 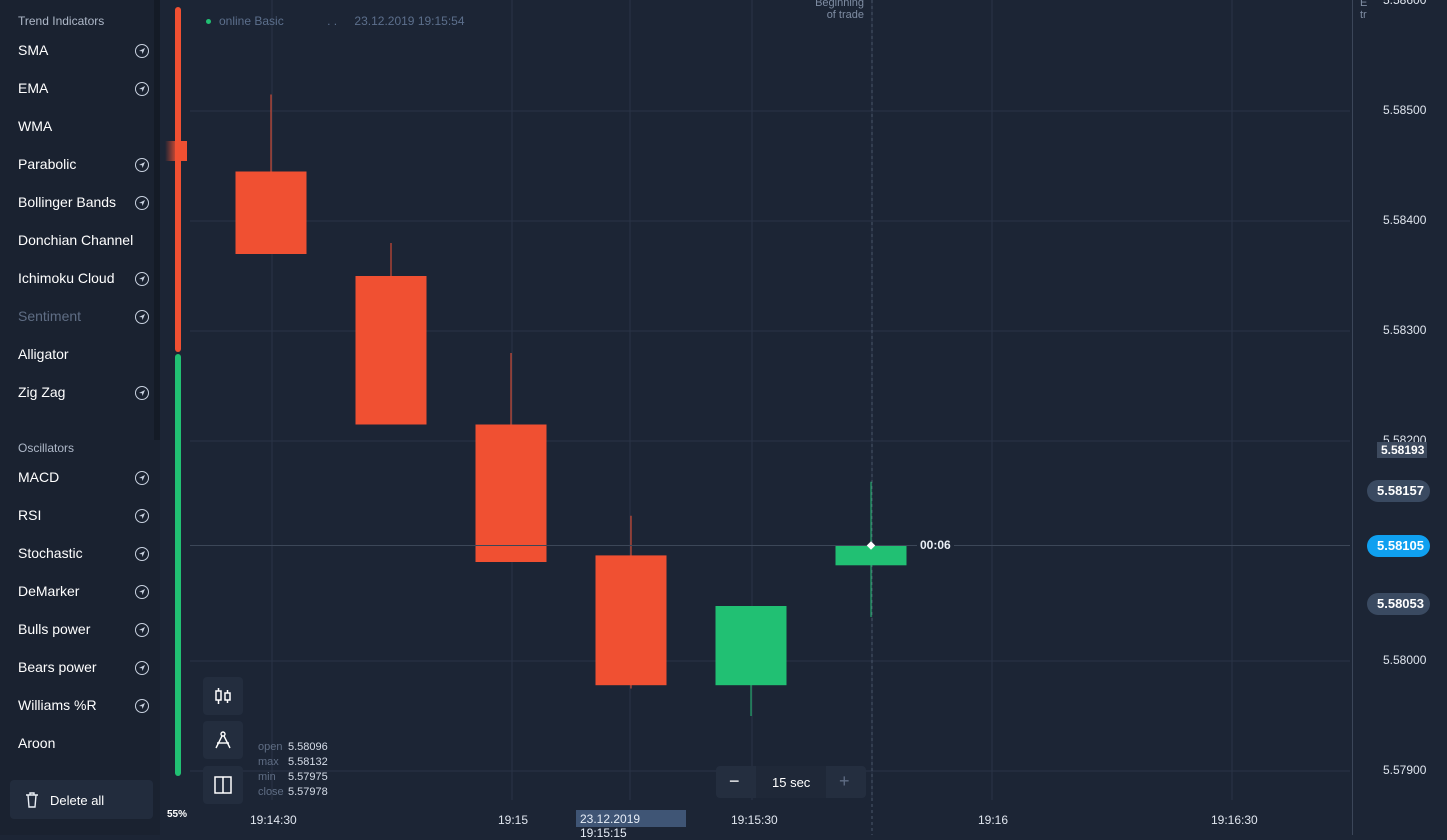 I want to click on layout-button, so click(x=223, y=785).